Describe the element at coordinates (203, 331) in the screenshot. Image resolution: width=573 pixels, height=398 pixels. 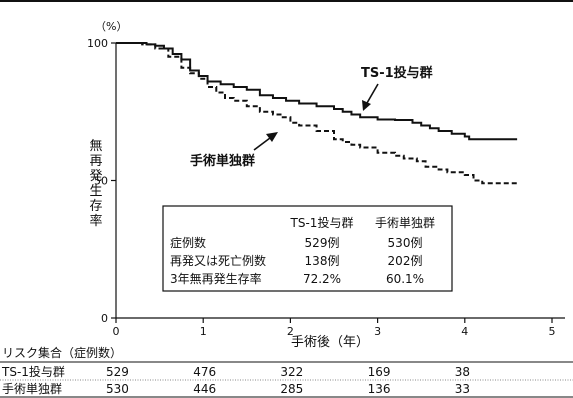
I see `x-tick-label: 1` at that location.